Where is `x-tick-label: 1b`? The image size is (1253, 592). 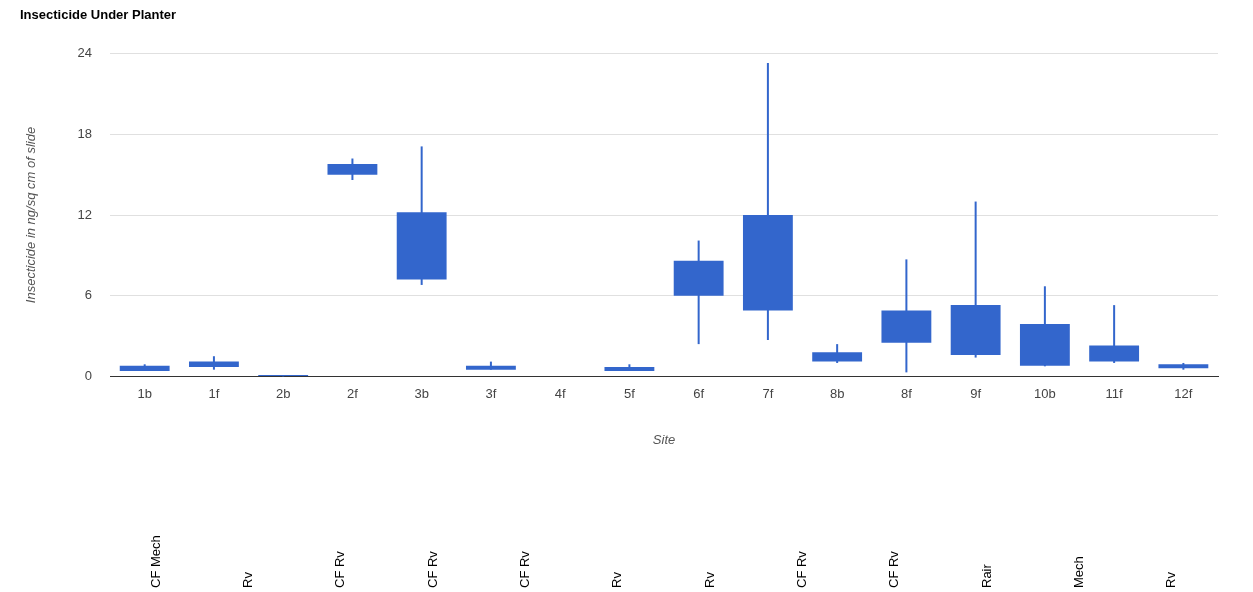
x-tick-label: 1b is located at coordinates (144, 393).